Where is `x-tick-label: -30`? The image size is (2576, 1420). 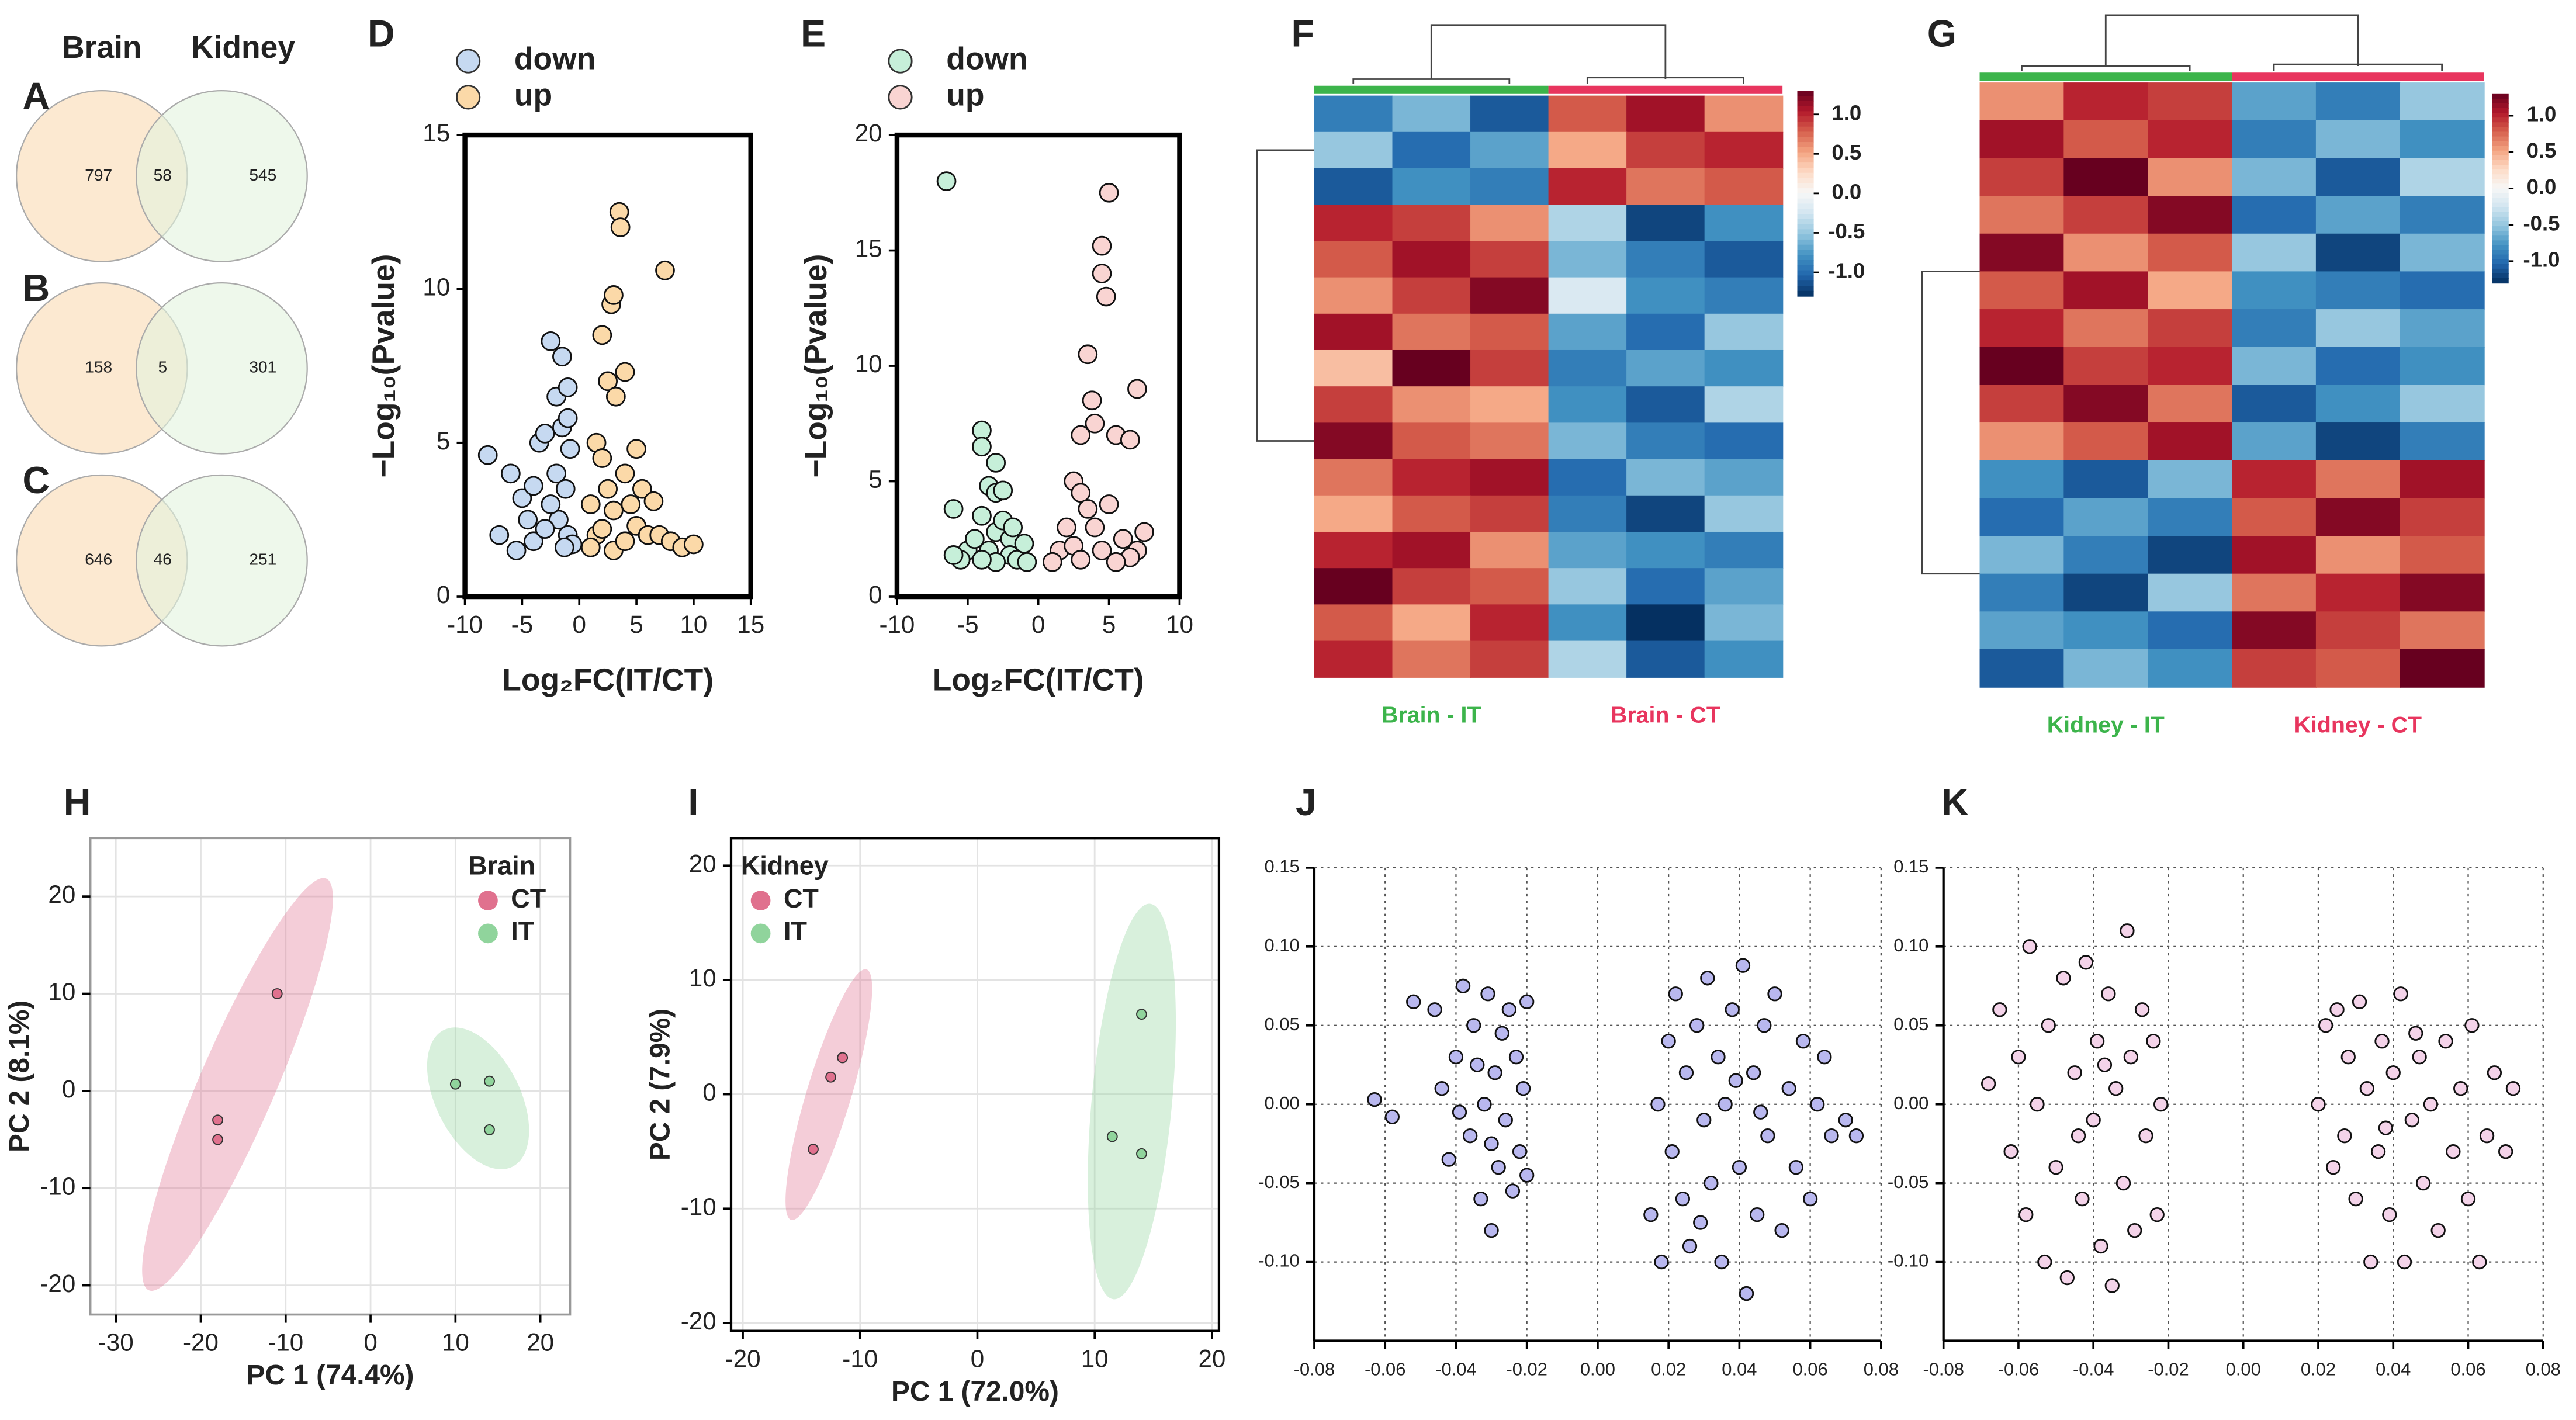
x-tick-label: -30 is located at coordinates (116, 1342).